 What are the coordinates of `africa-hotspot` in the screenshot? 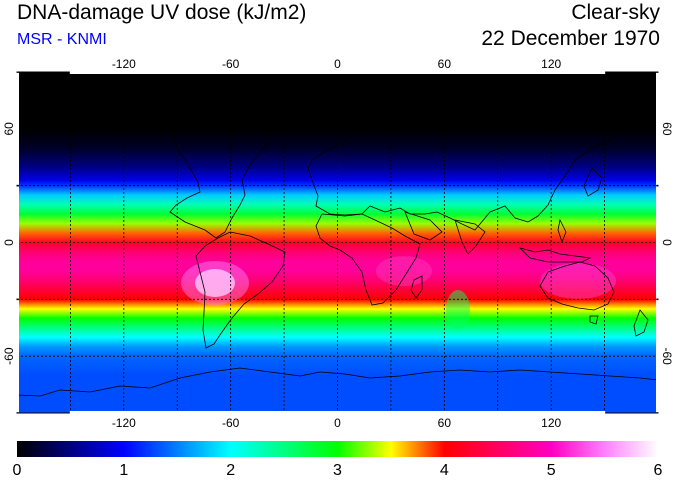 It's located at (404, 271).